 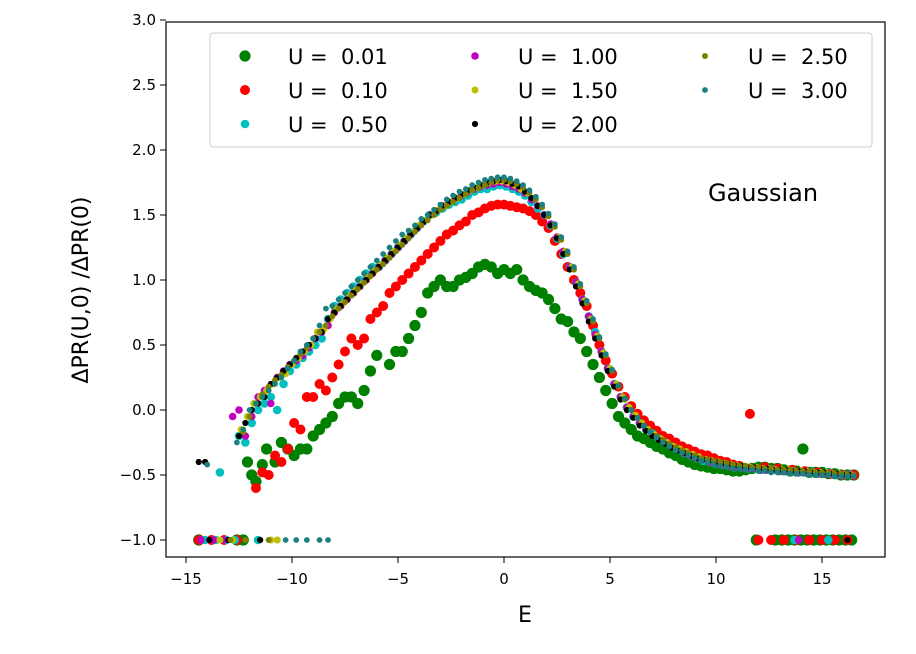 I want to click on x-axis: −15 −10 −5 0 5 10 15, so click(x=501, y=572).